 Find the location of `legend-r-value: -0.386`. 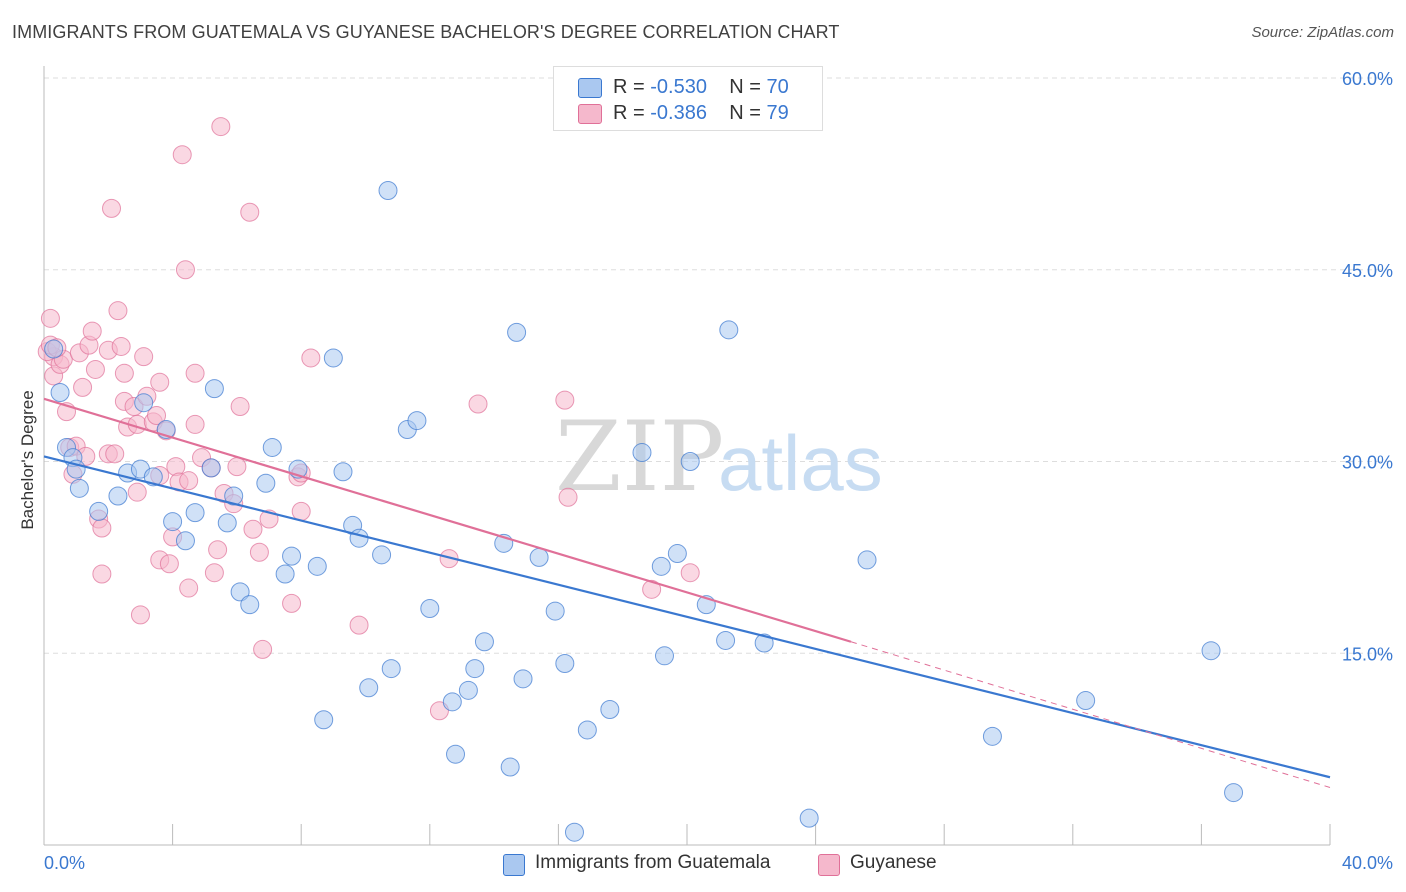

legend-r-value: -0.386 is located at coordinates (678, 113).